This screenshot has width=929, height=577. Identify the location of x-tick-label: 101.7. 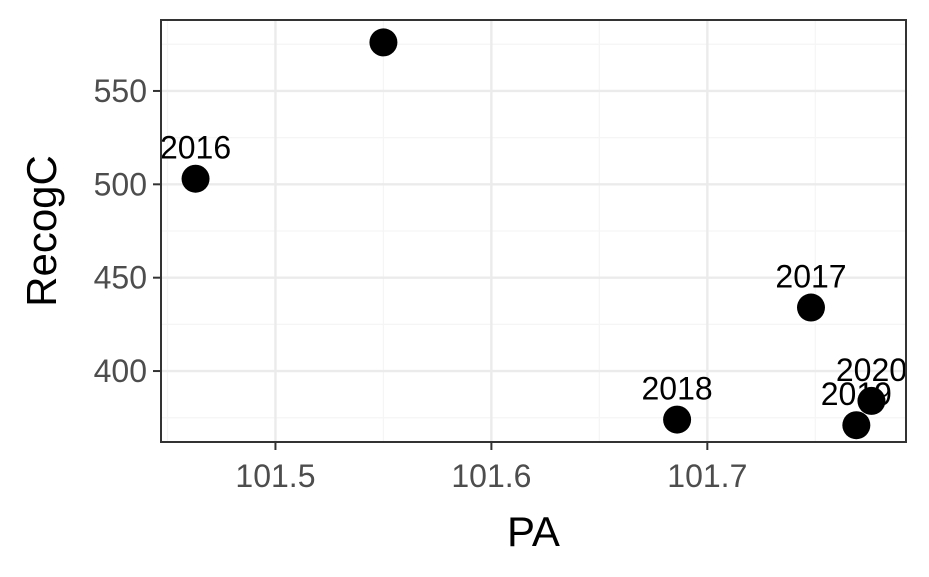
(707, 476).